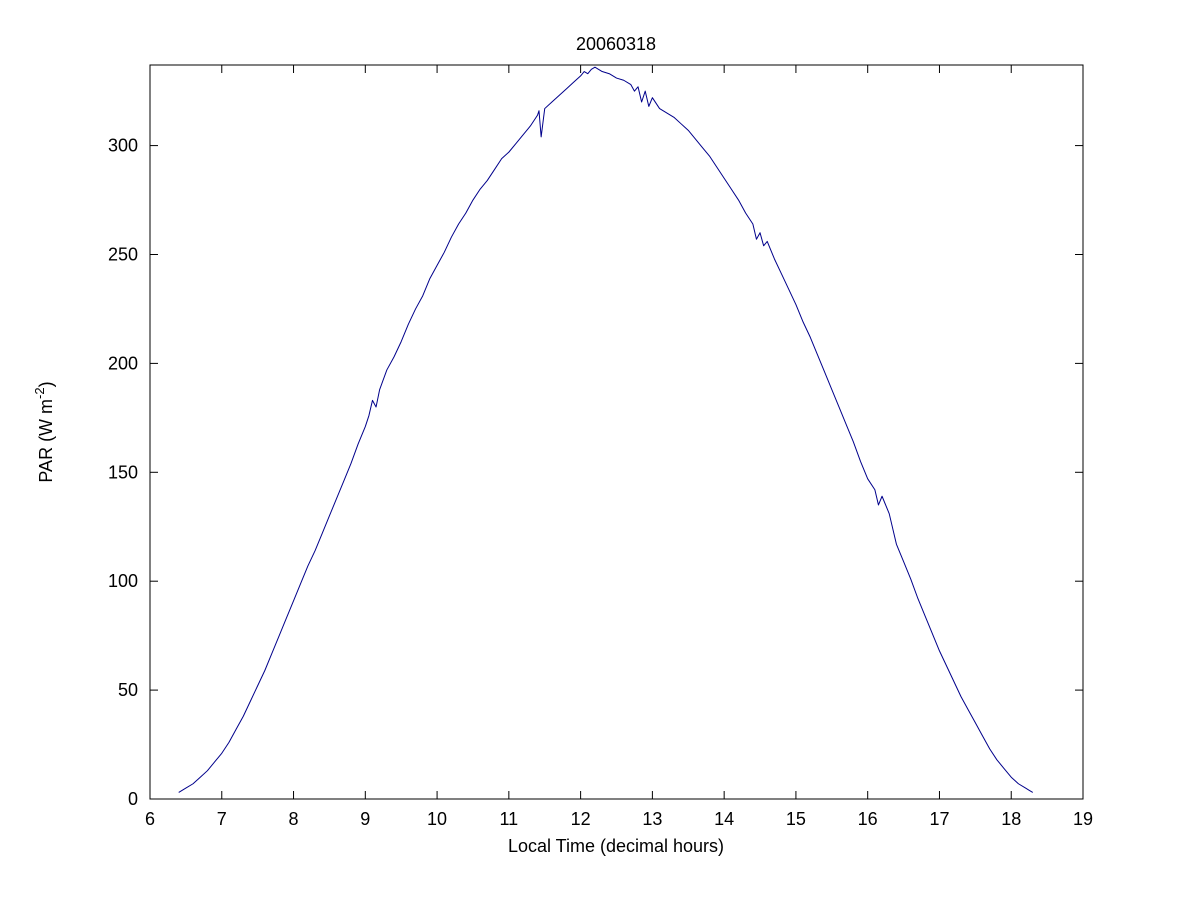 The height and width of the screenshot is (900, 1200). What do you see at coordinates (222, 819) in the screenshot?
I see `x-tick-label: 7` at bounding box center [222, 819].